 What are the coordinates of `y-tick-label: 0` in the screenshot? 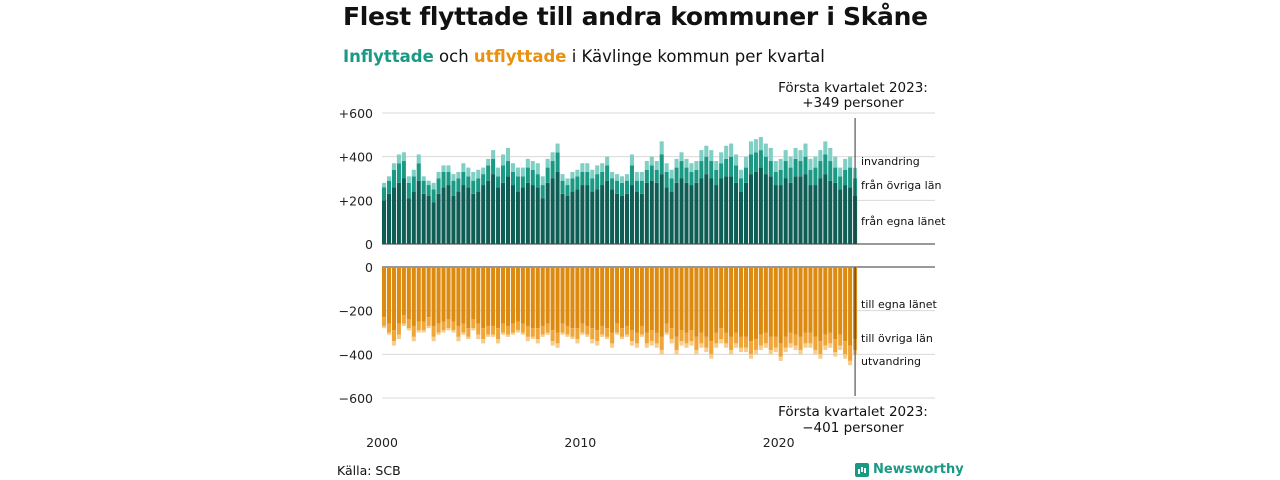 It's located at (369, 244).